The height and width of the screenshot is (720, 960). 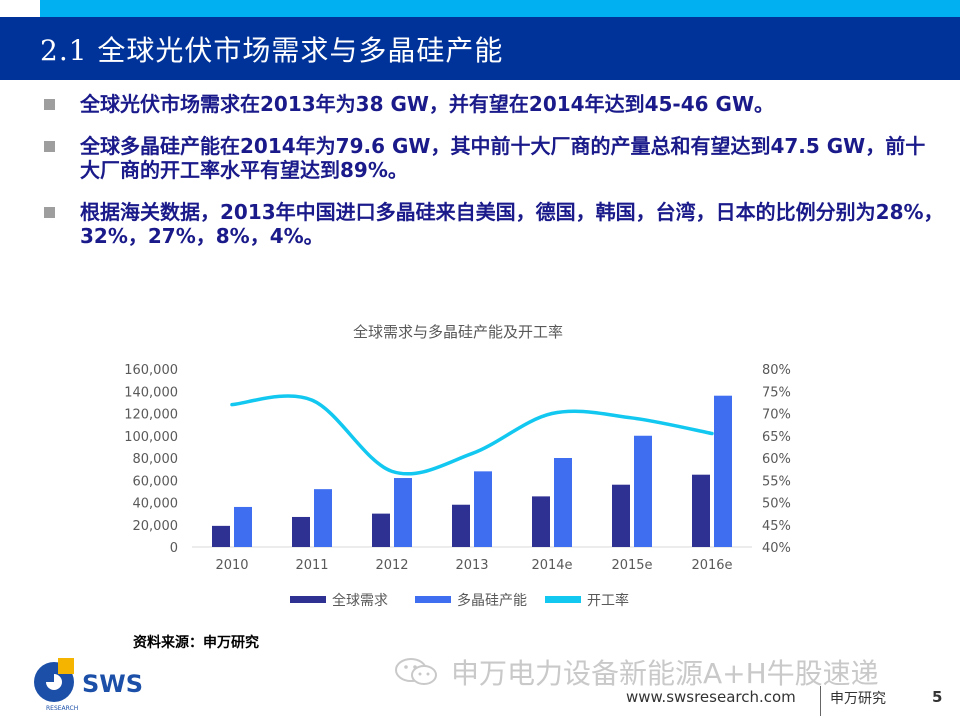 I want to click on y-tick-label-left: 160,000, so click(x=151, y=370).